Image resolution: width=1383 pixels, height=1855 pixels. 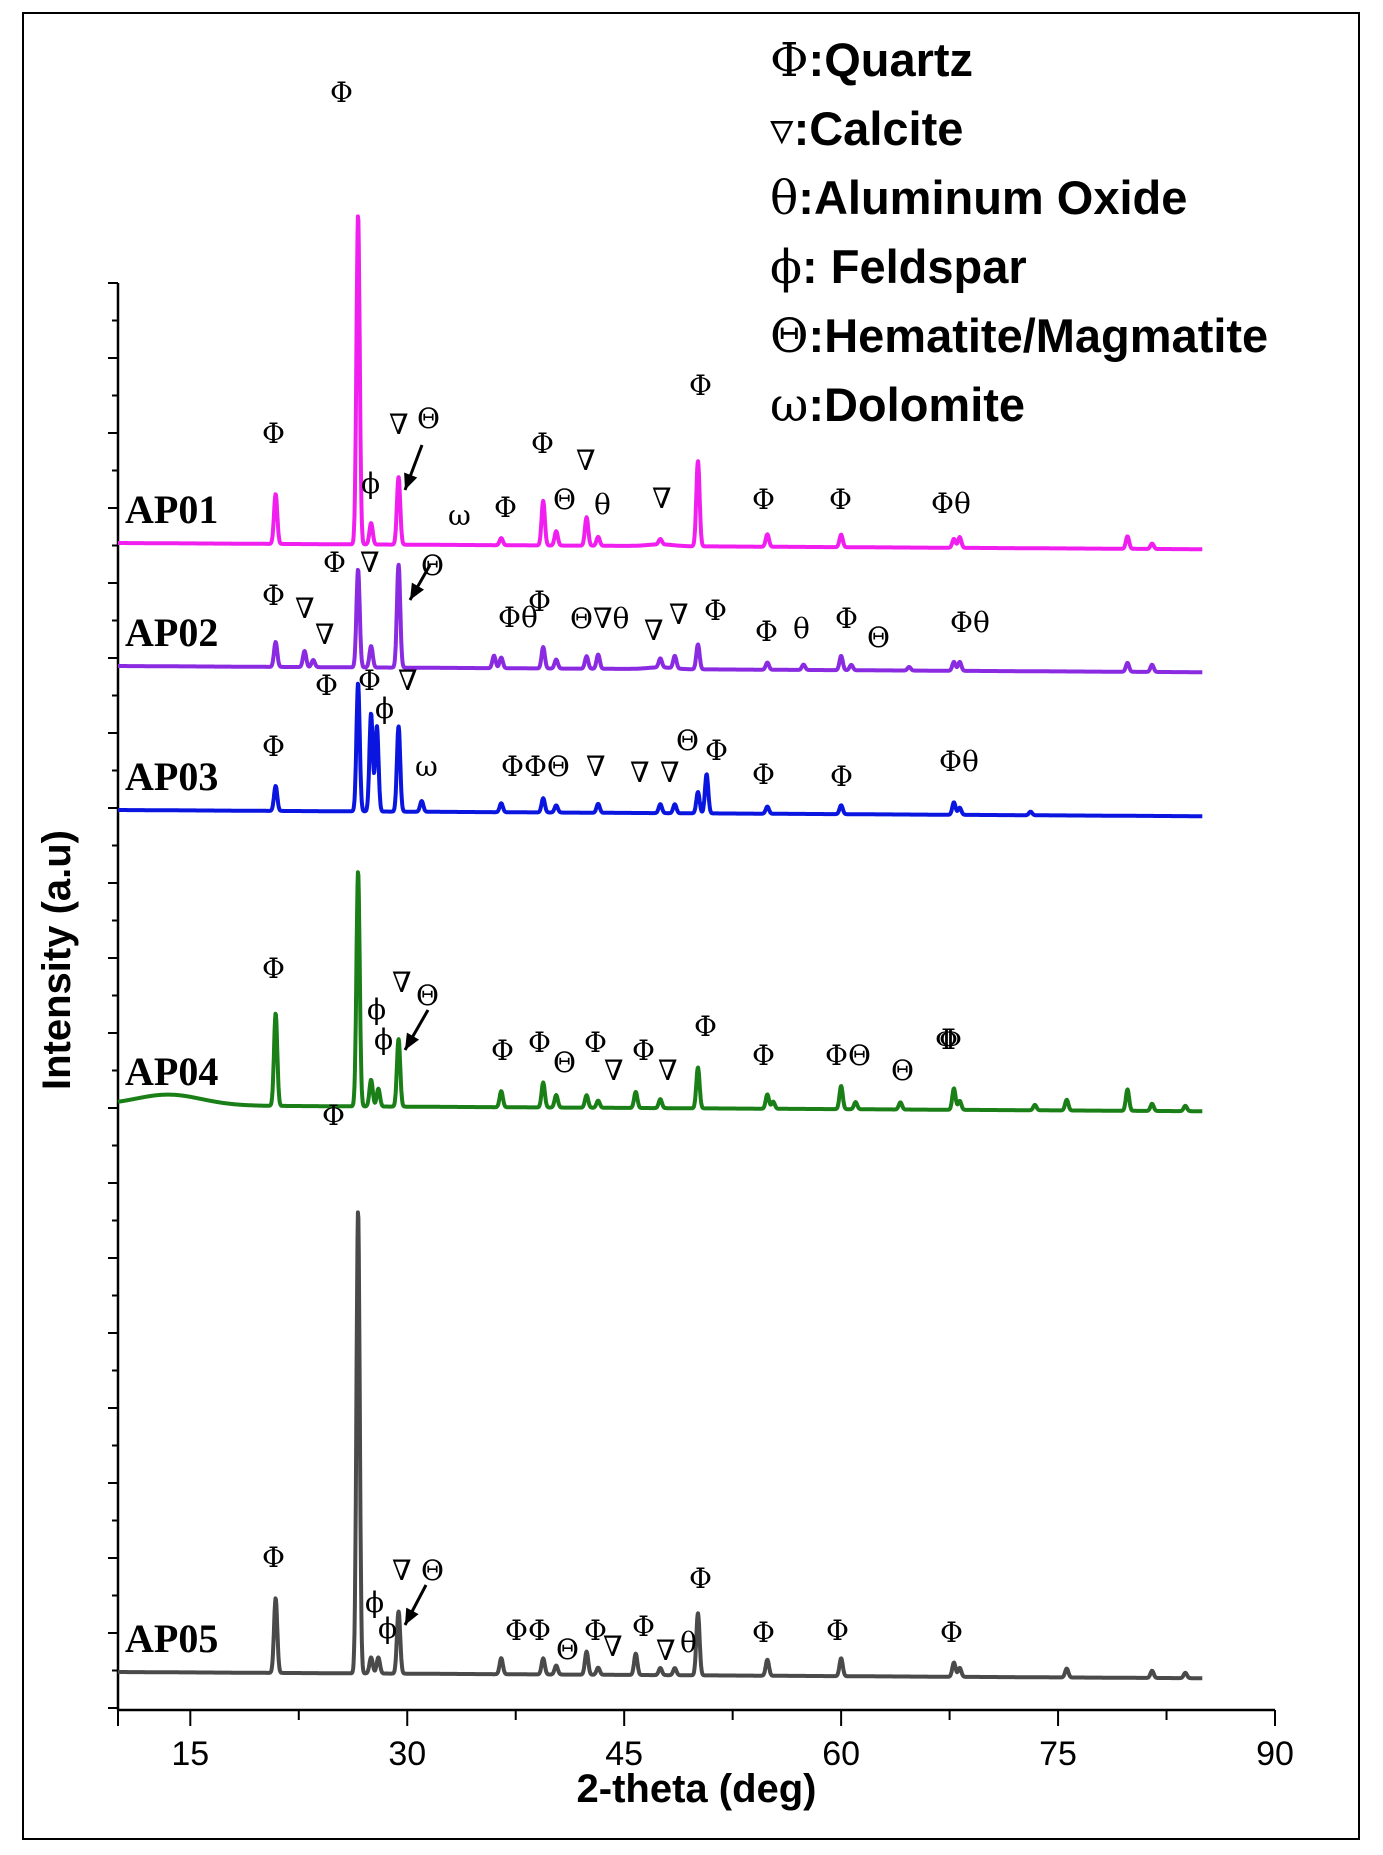 I want to click on legend-item-calcite: ▿:Calcite, so click(x=1019, y=129).